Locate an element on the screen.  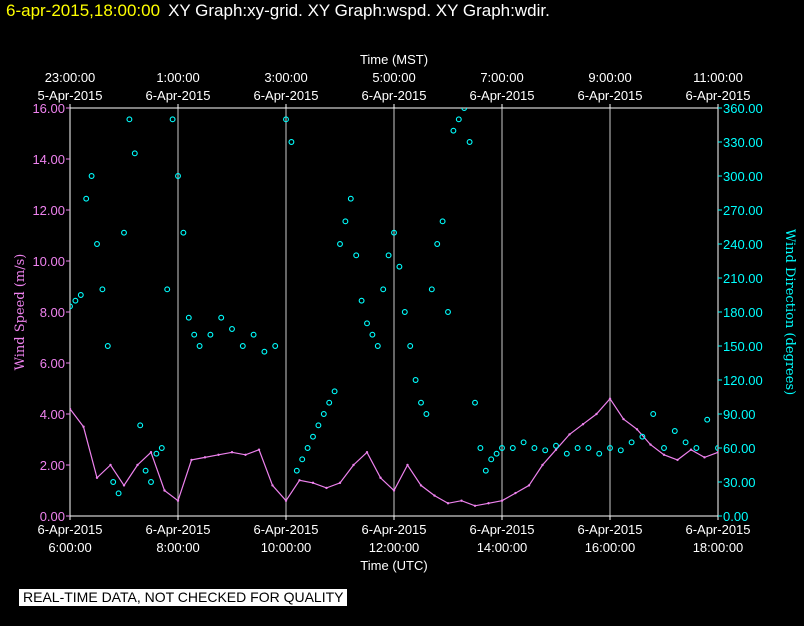
top-tick-time: 23:00:00 is located at coordinates (70, 77).